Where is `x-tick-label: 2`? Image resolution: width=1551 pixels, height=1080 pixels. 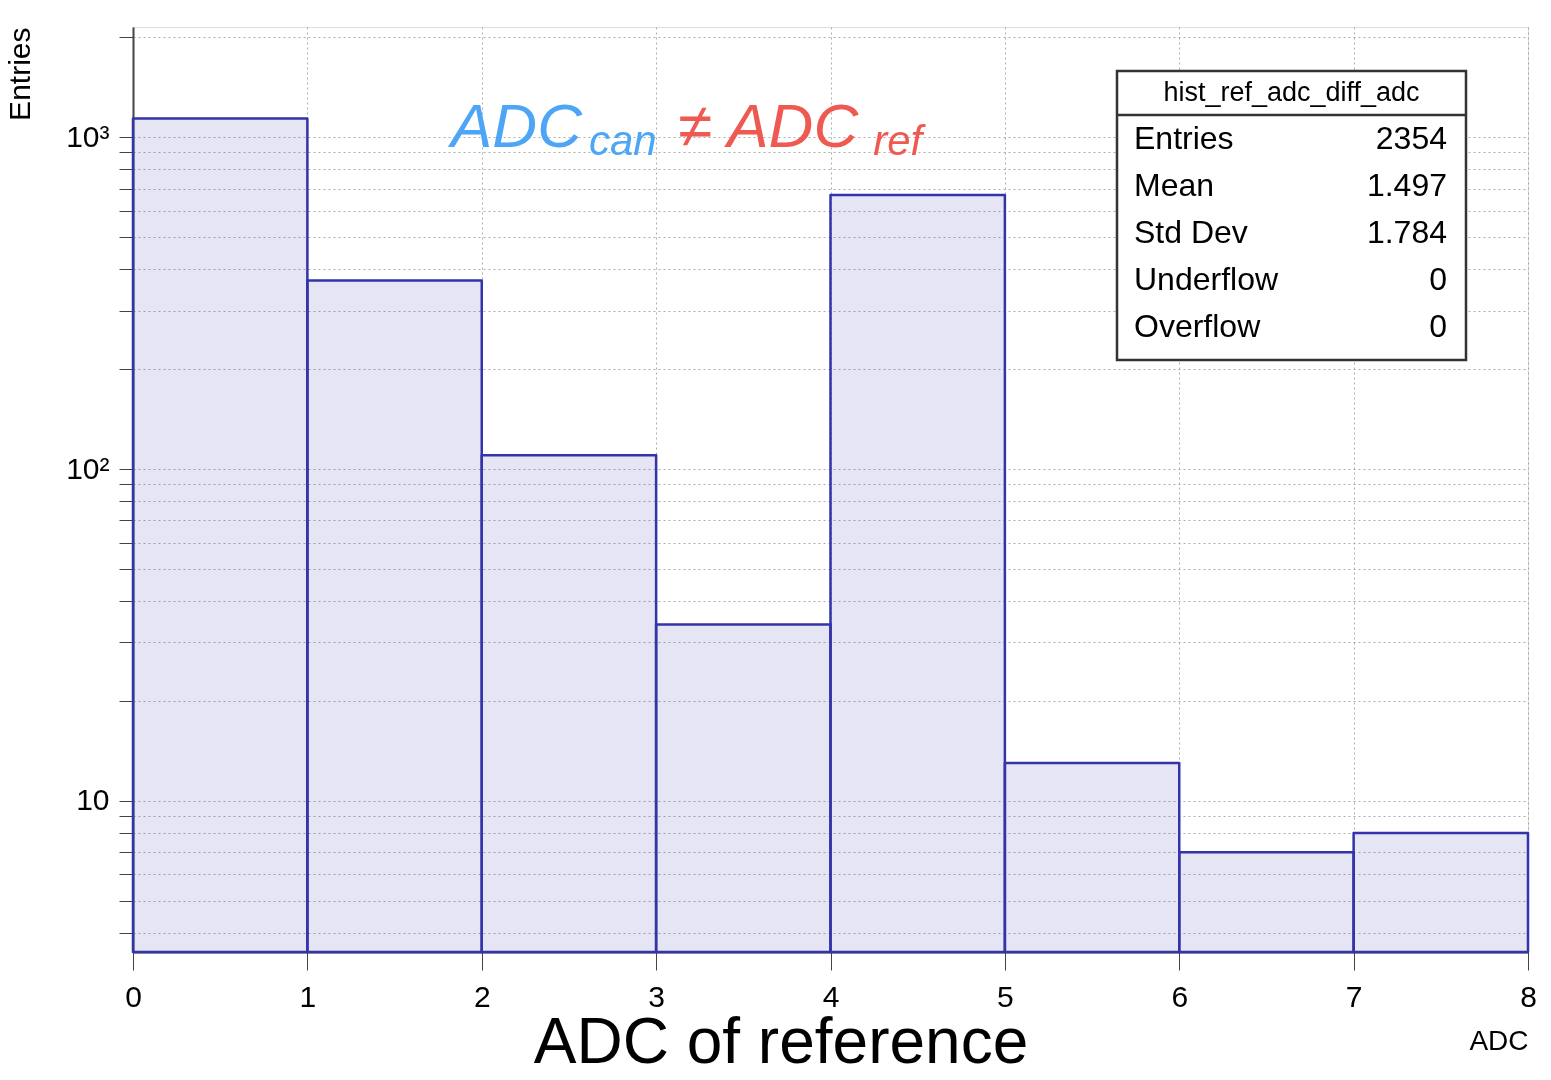
x-tick-label: 2 is located at coordinates (482, 996).